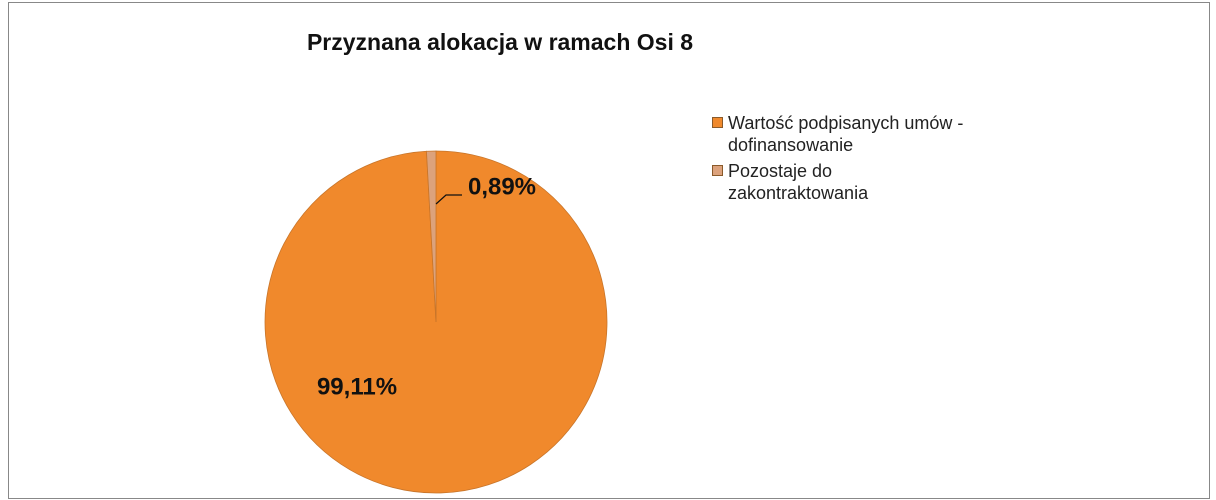 Image resolution: width=1216 pixels, height=500 pixels. Describe the element at coordinates (500, 42) in the screenshot. I see `chart-title: Przyznana alokacja w ramach Osi 8` at that location.